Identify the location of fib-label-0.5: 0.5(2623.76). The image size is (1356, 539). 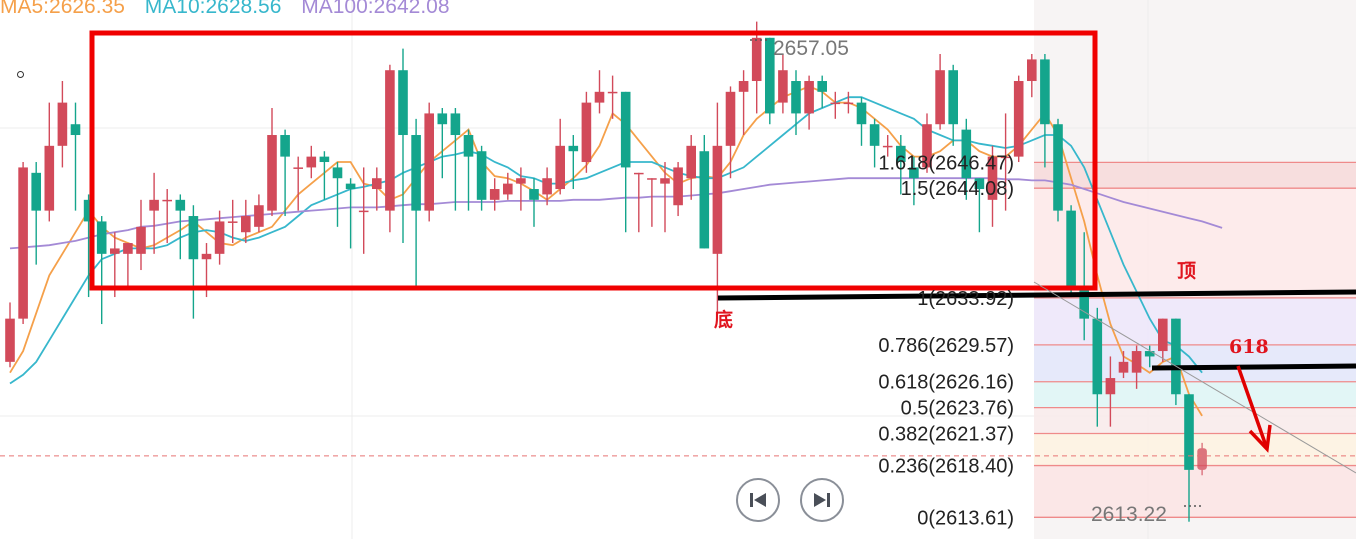
(957, 409).